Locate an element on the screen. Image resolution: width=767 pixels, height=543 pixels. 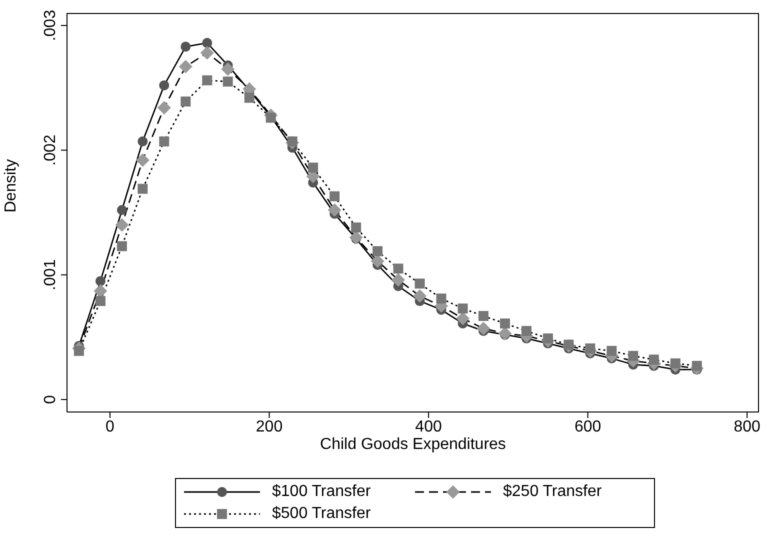
x-axis-title: Child Goods Expenditures is located at coordinates (413, 445).